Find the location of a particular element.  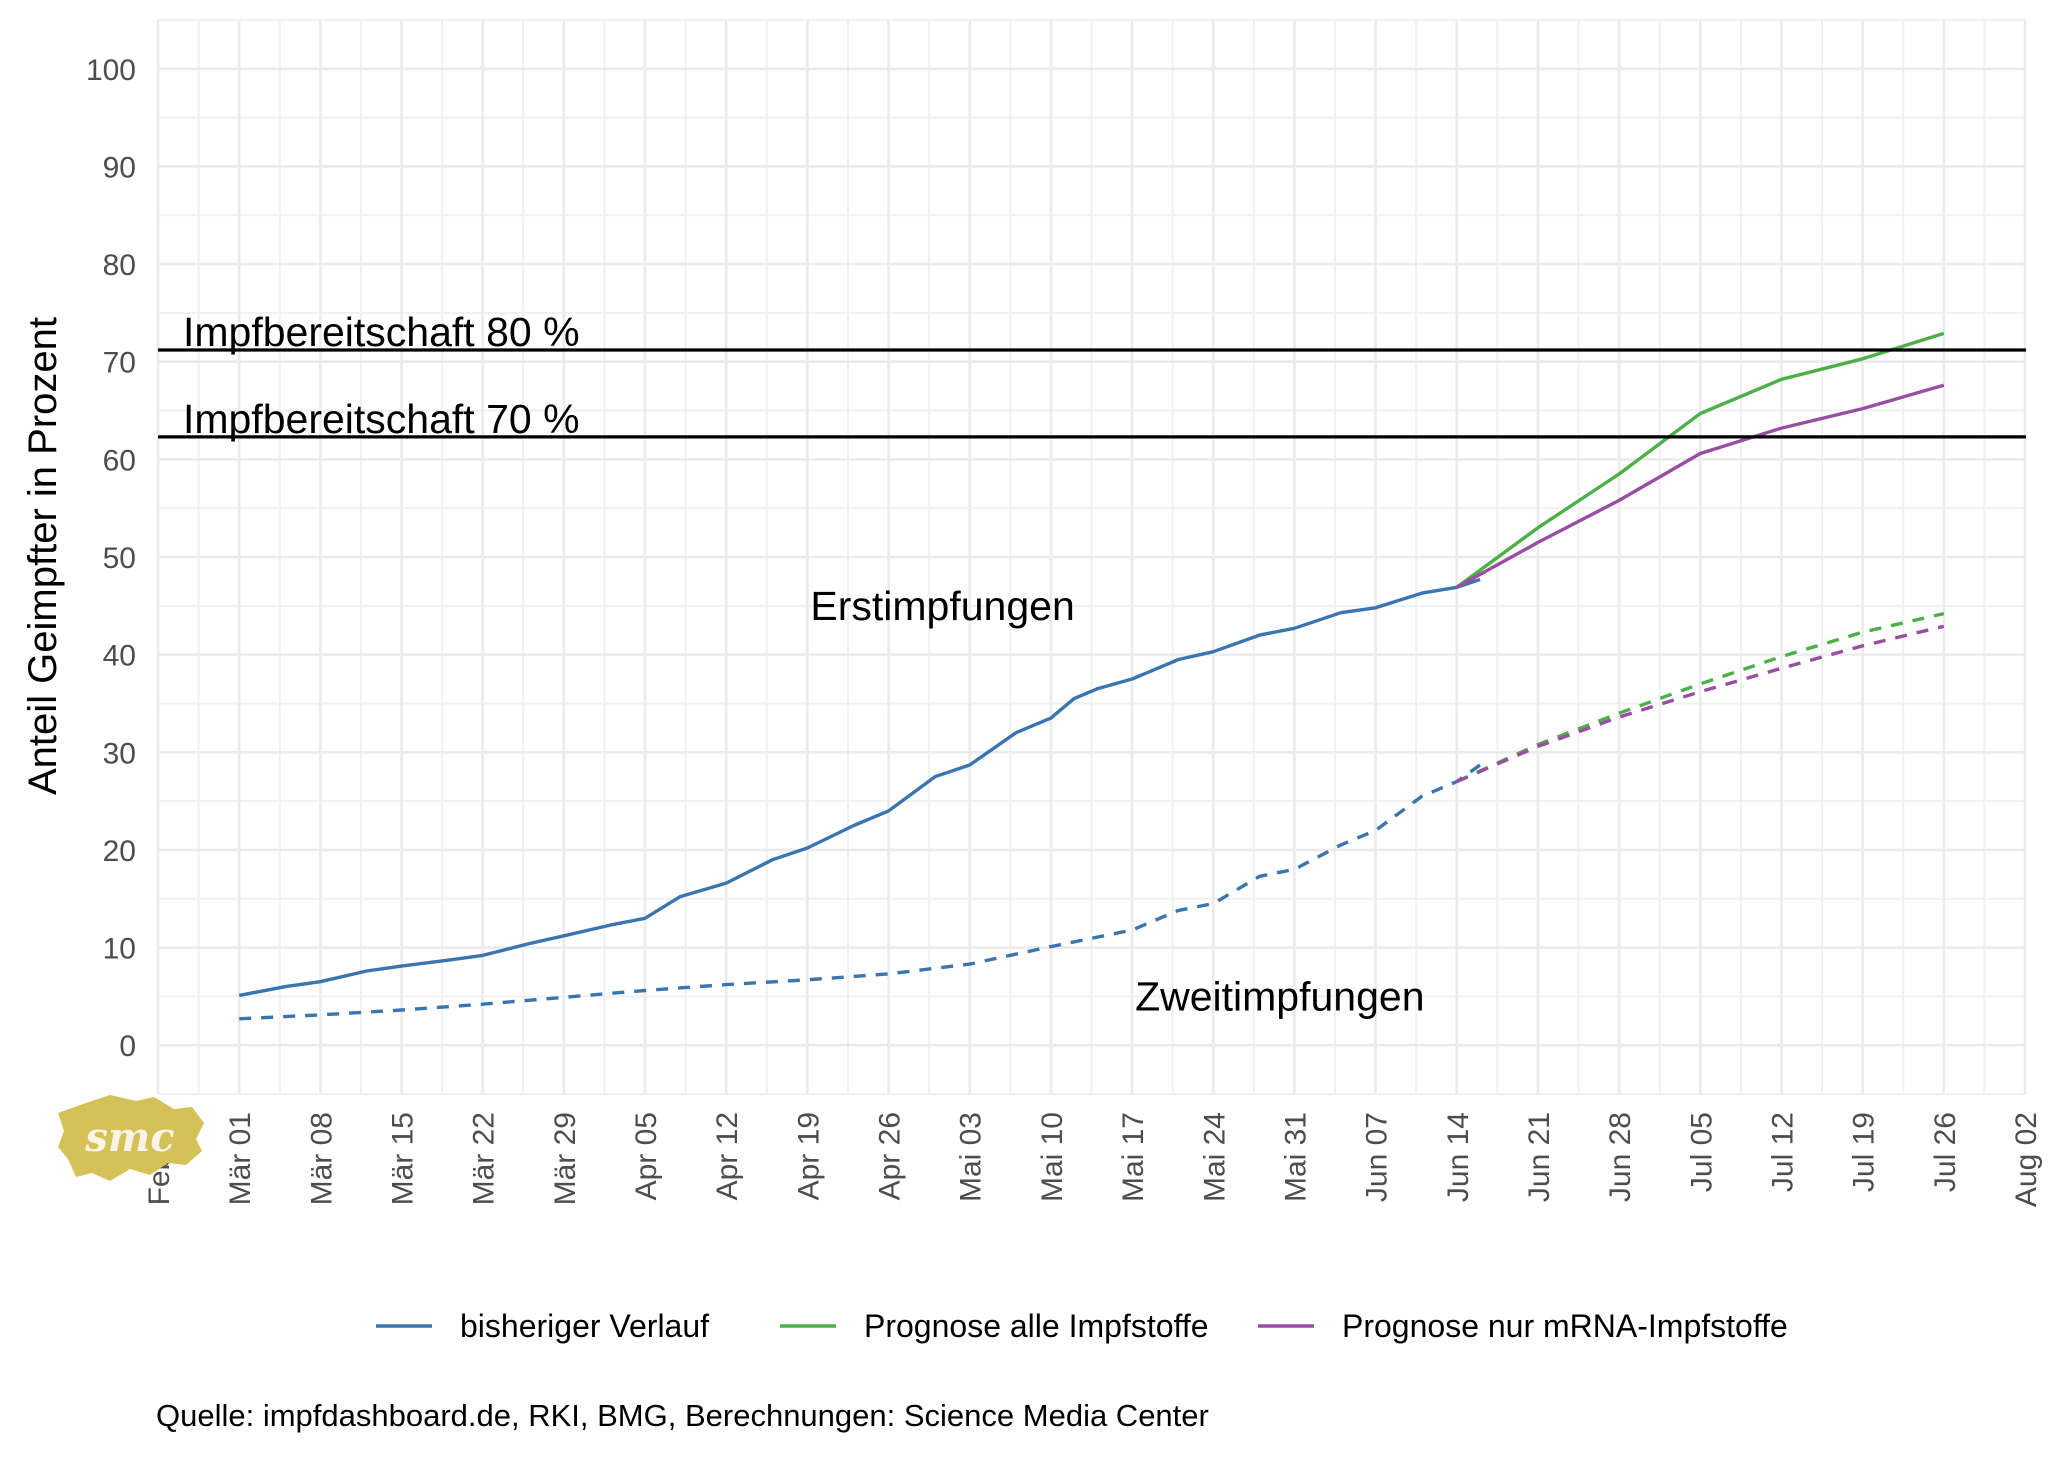

x-tick-label: Jun 14 is located at coordinates (1458, 1157).